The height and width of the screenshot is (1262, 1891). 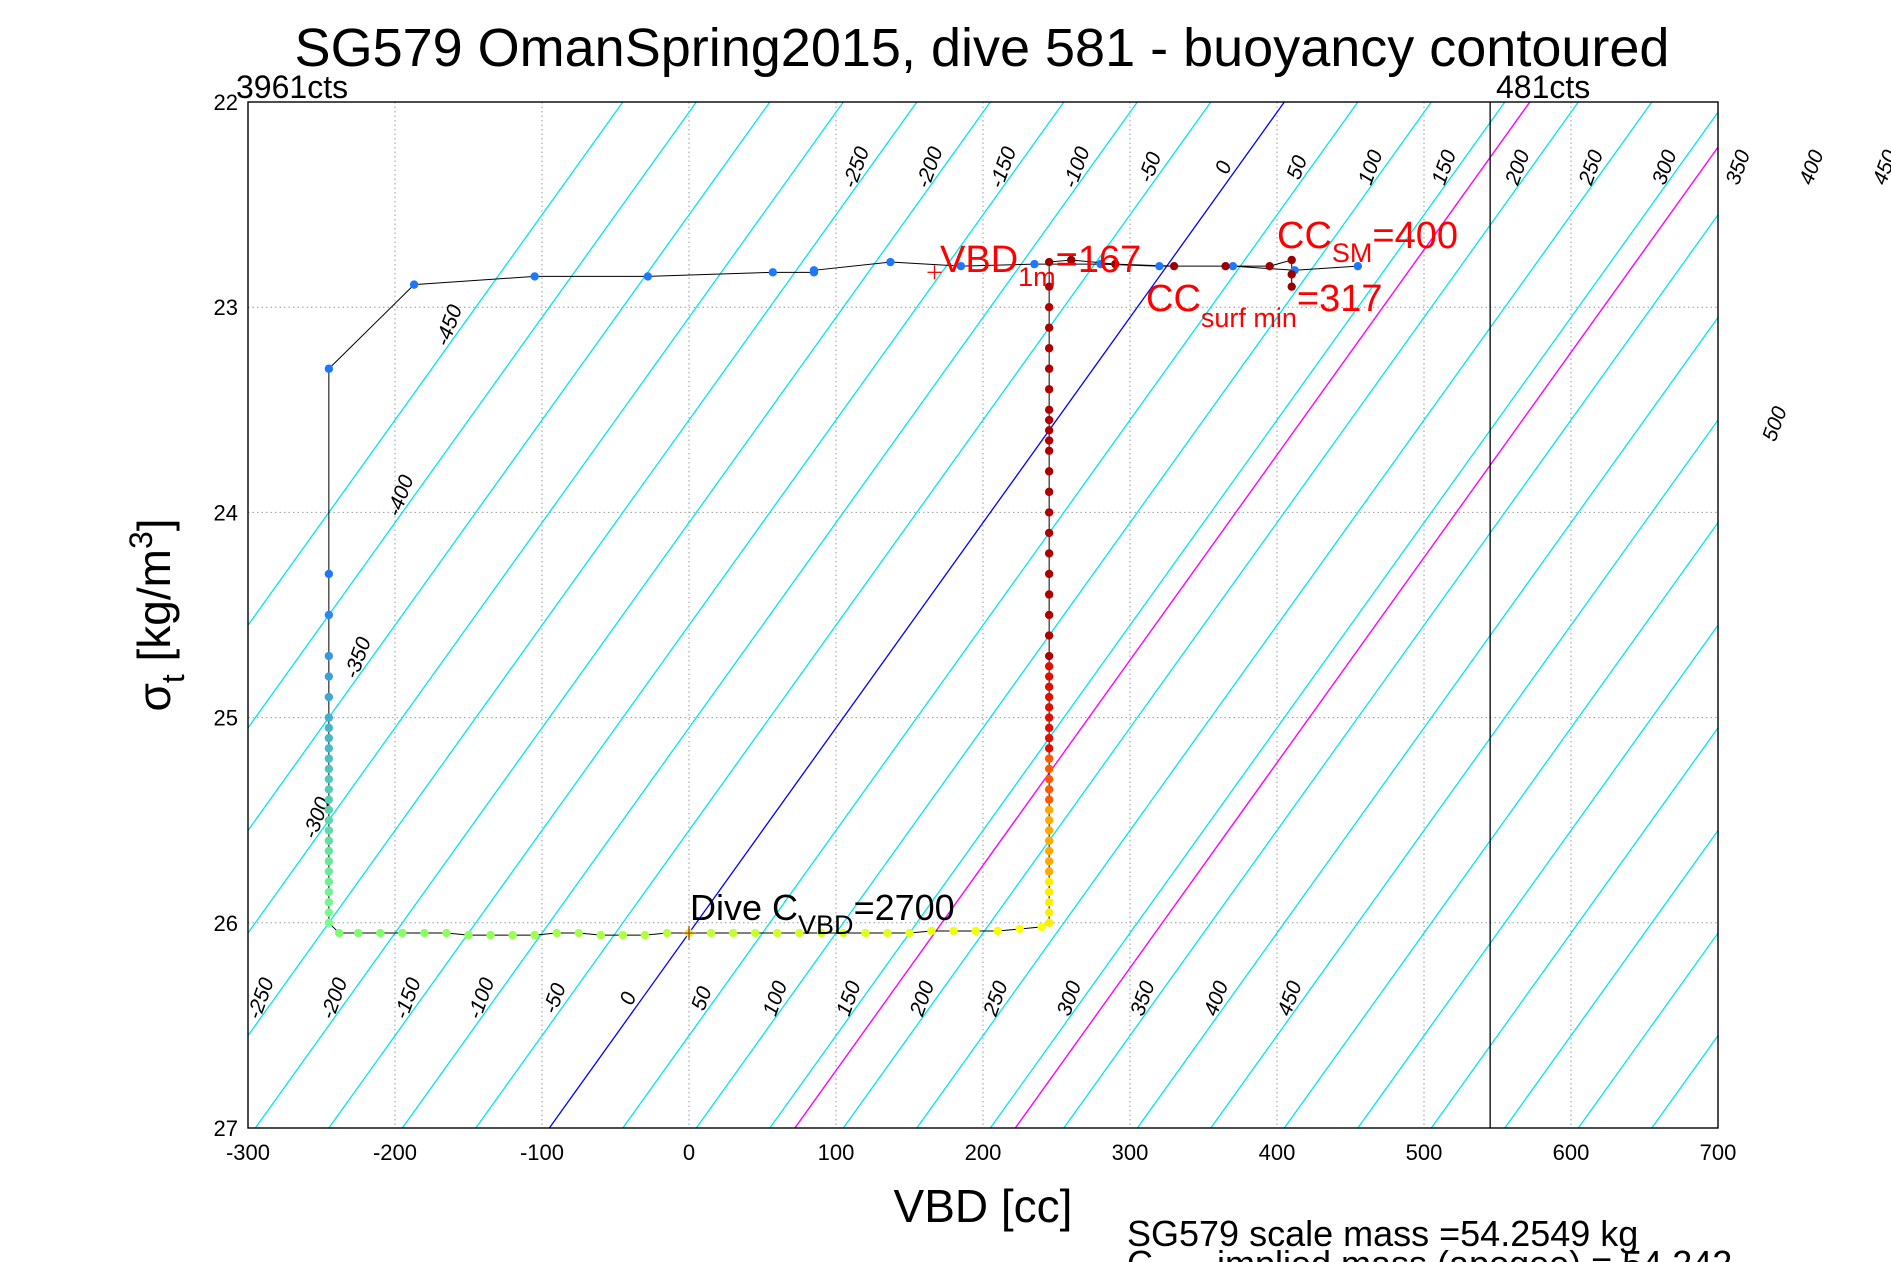 I want to click on y-tick-label: 25, so click(x=226, y=718).